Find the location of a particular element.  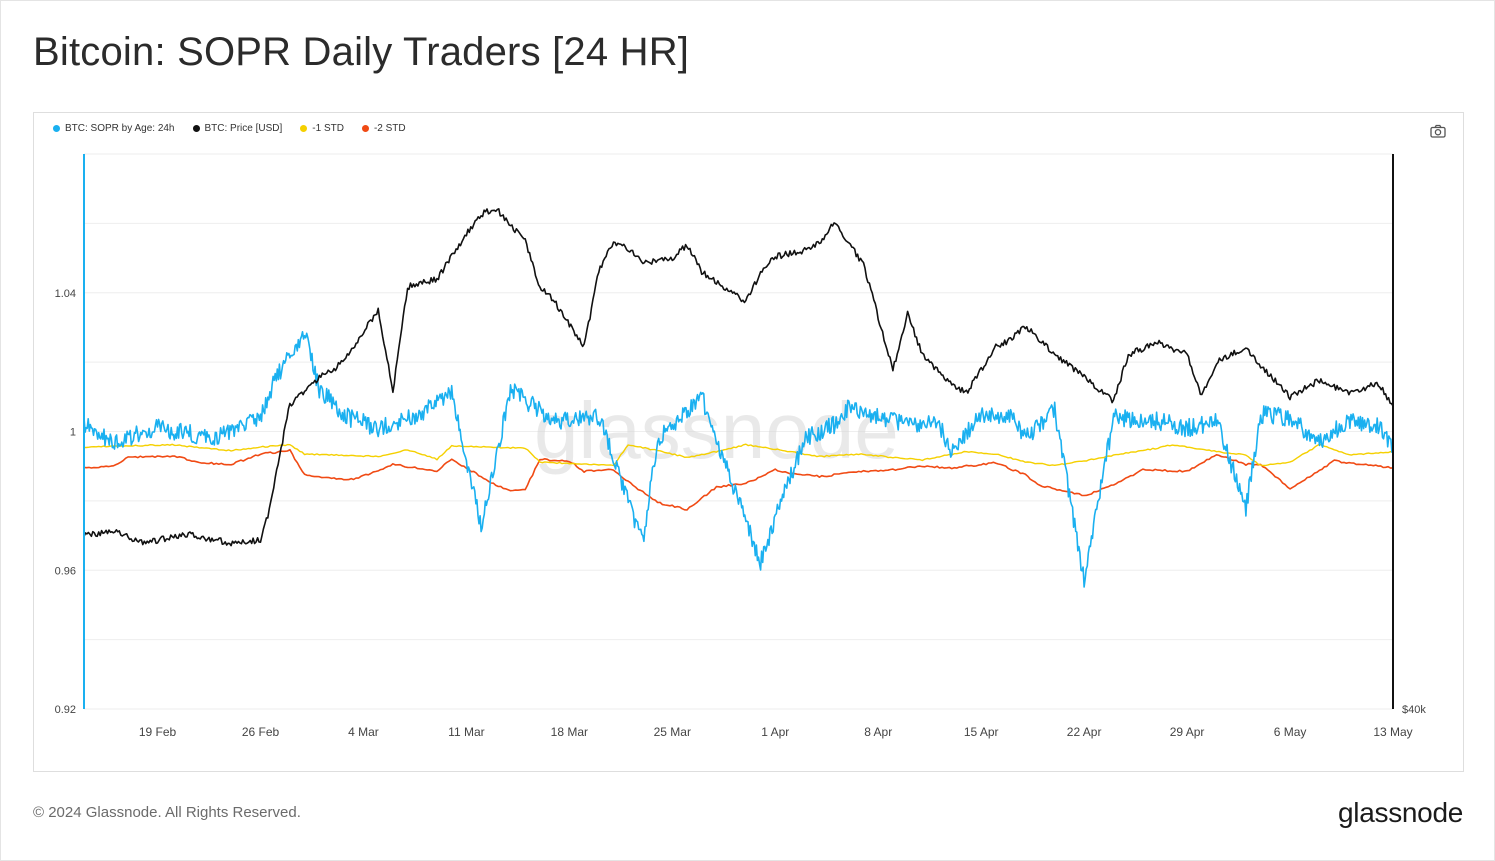

watermark-text: glassnode is located at coordinates (716, 430).